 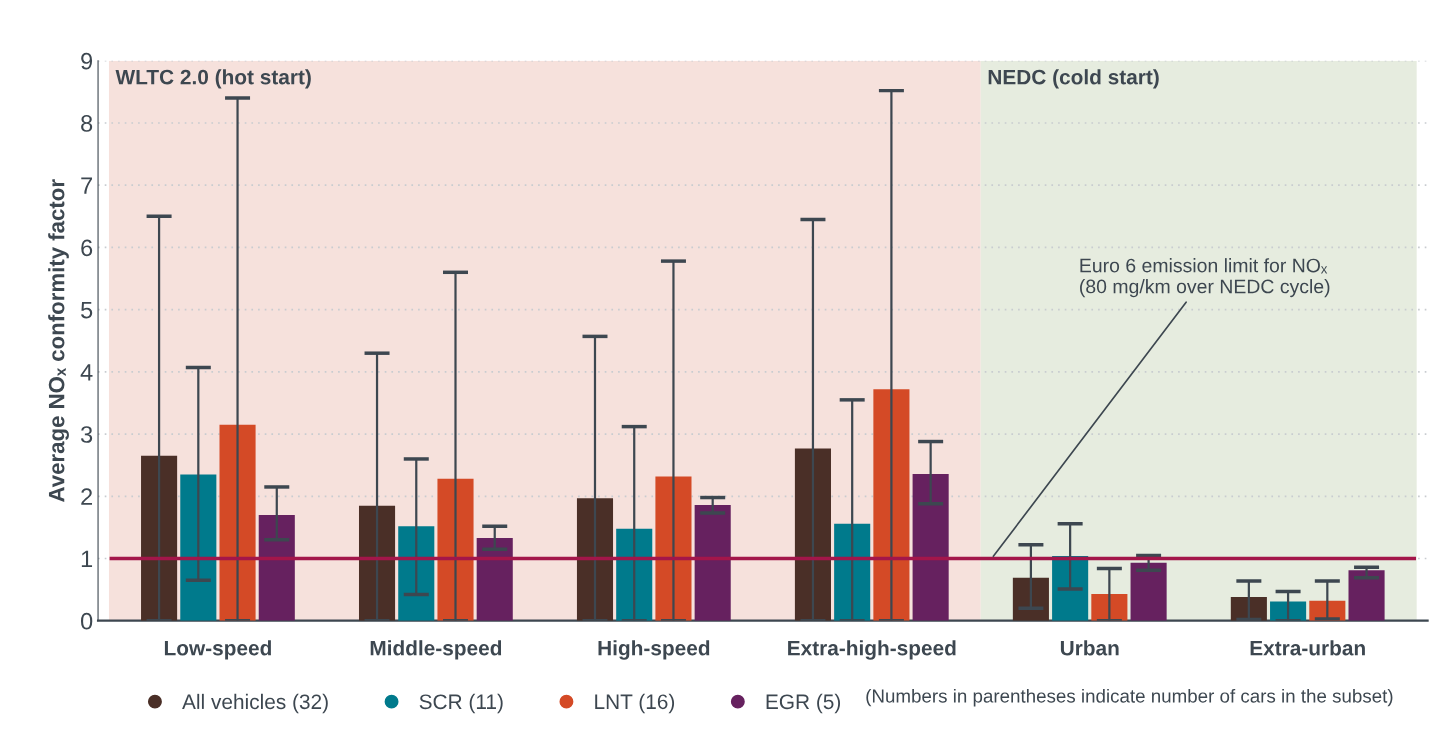 I want to click on band-label: NEDC (cold start), so click(x=1073, y=79).